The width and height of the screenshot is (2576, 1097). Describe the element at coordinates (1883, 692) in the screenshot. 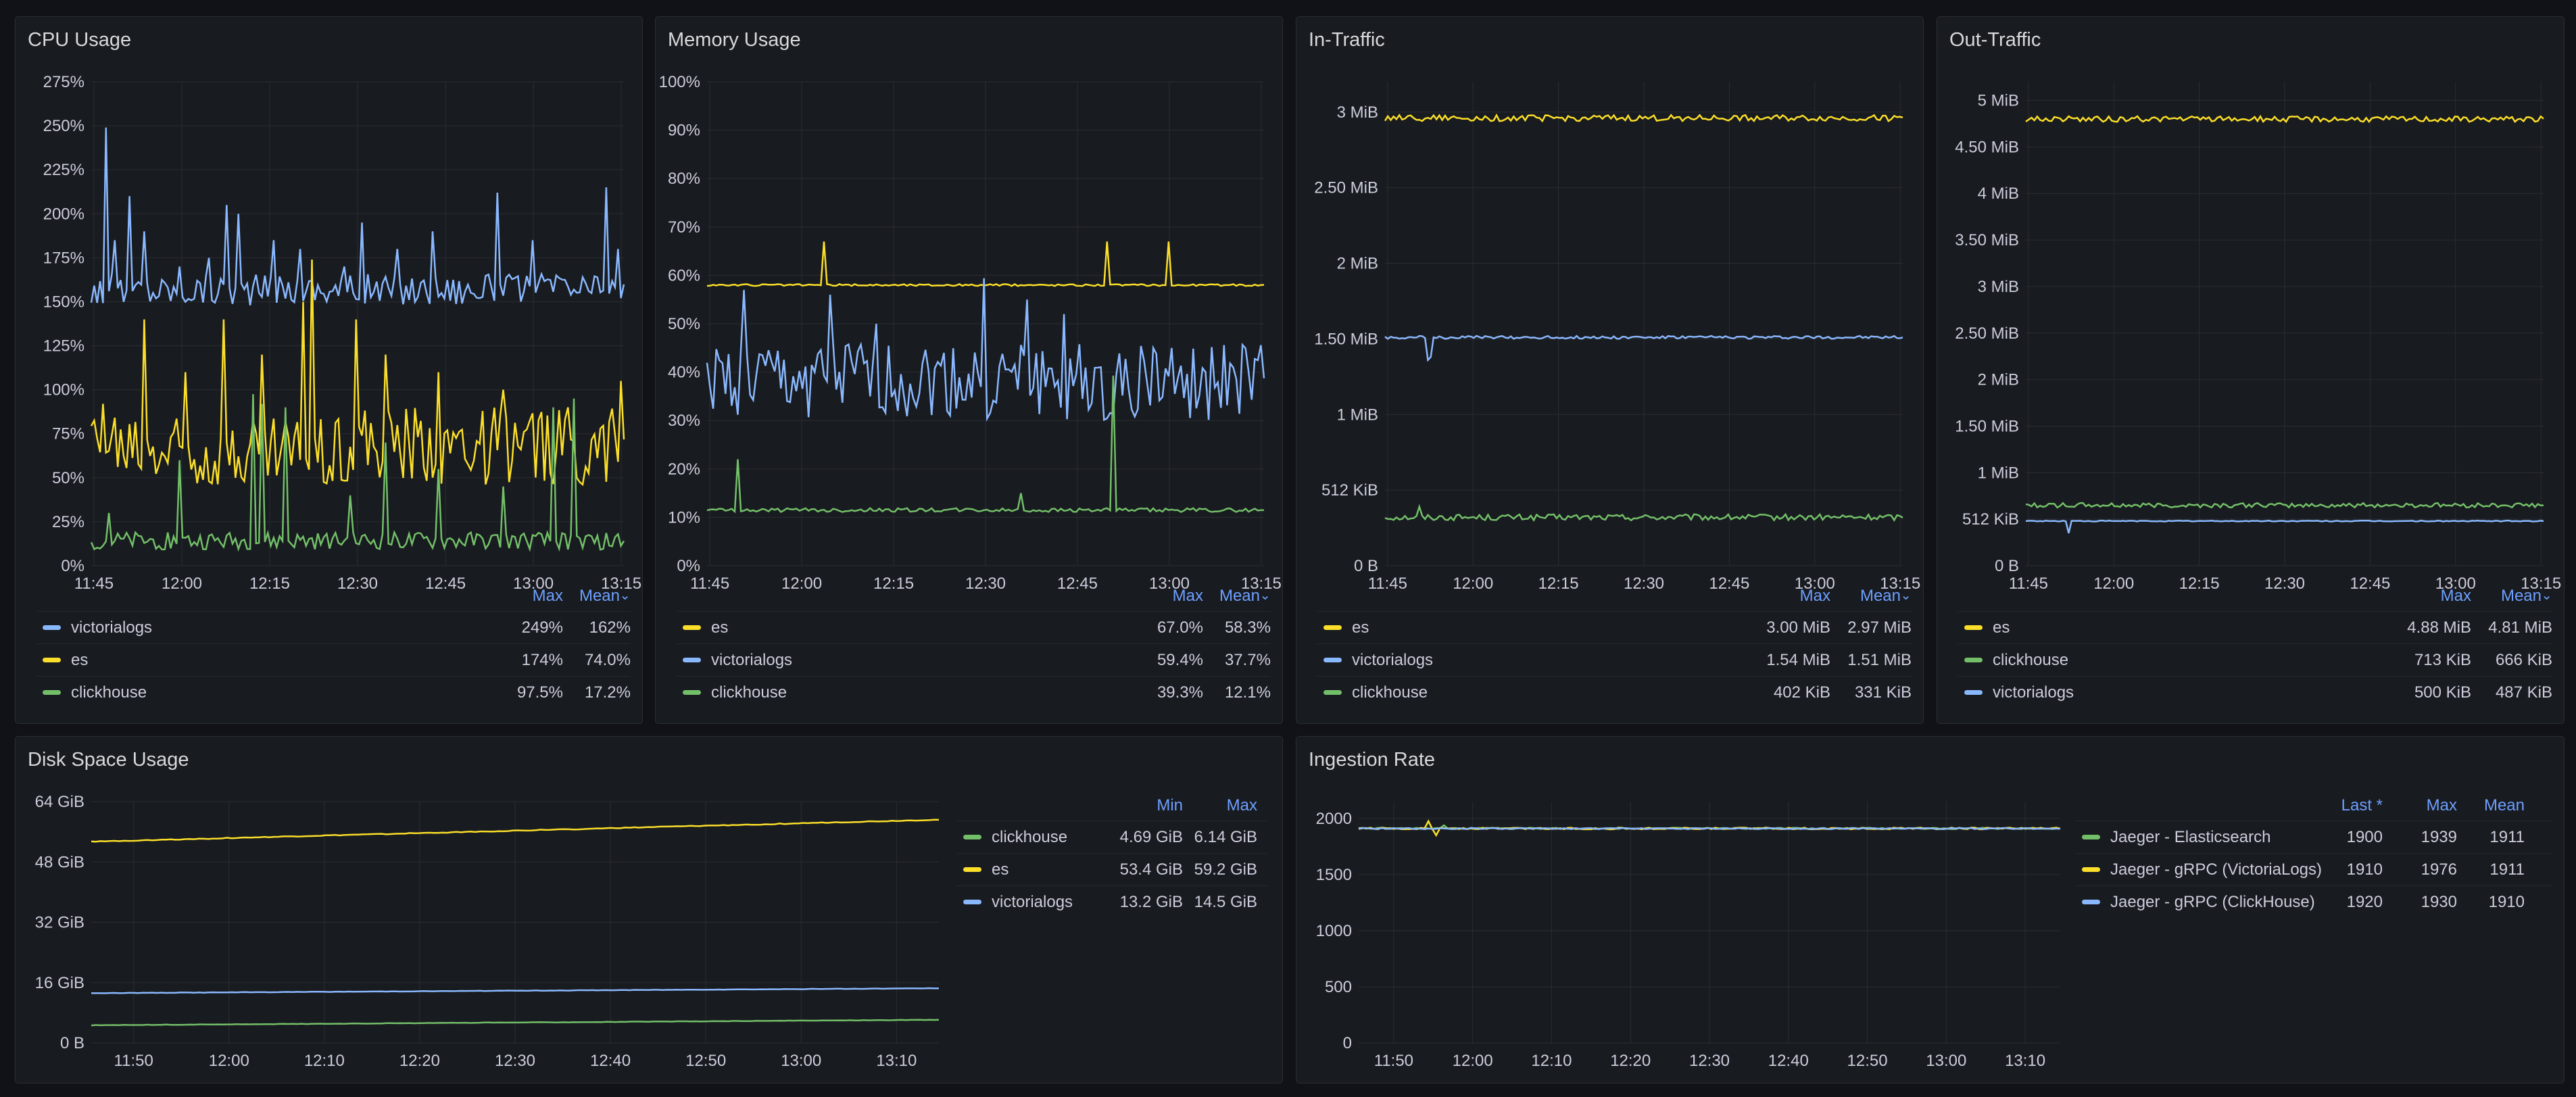

I see `legend-value: 331 KiB` at that location.